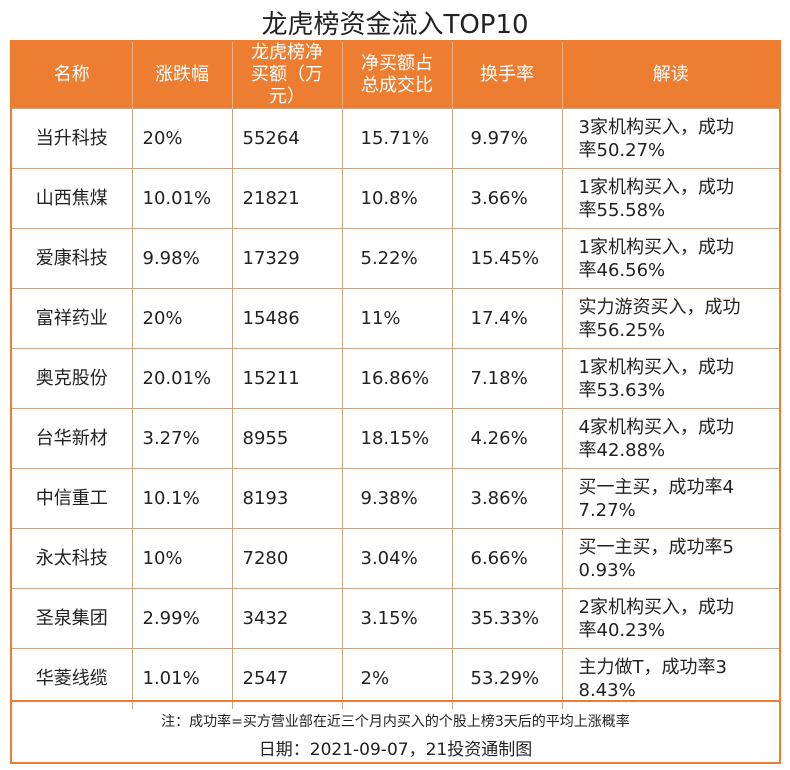 This screenshot has width=790, height=770. I want to click on header-reading: 解读, so click(670, 75).